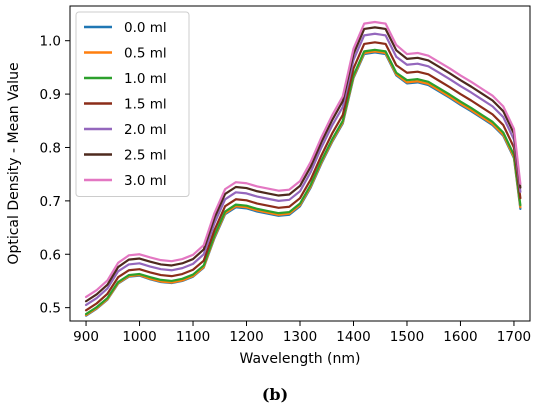 The height and width of the screenshot is (411, 550). What do you see at coordinates (50, 42) in the screenshot?
I see `y-tick-label: 1.0` at bounding box center [50, 42].